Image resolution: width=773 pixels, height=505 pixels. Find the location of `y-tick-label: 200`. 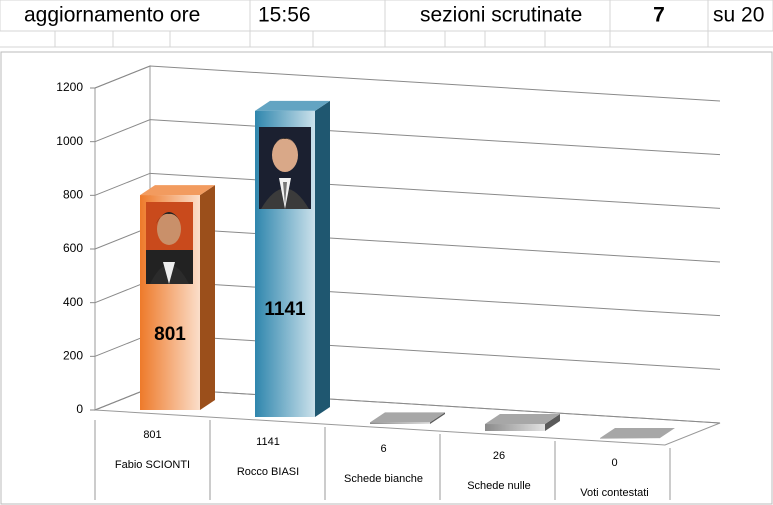

y-tick-label: 200 is located at coordinates (73, 356).